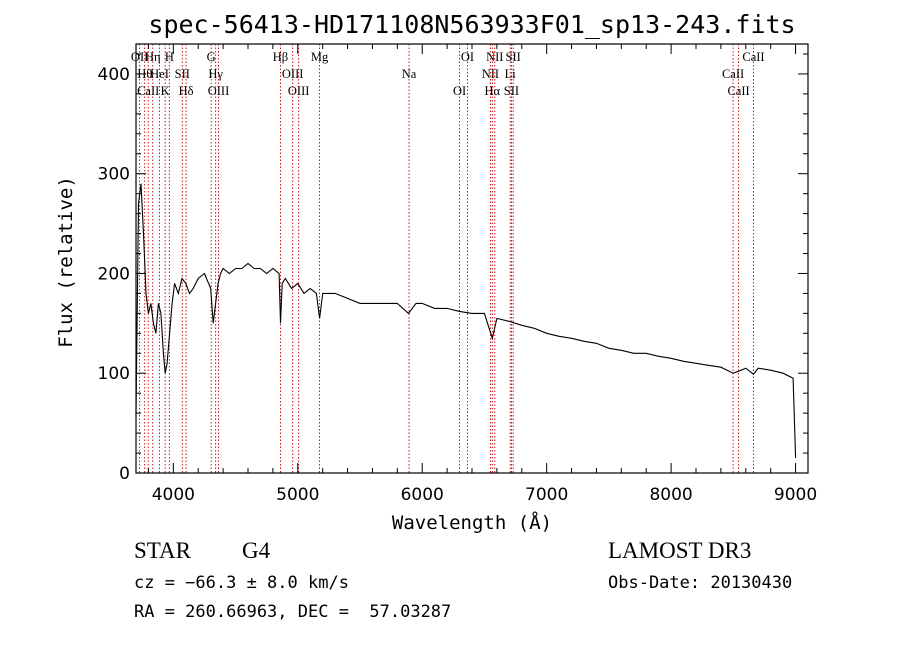 The image size is (900, 649). I want to click on x-tick-label: 4000, so click(173, 495).